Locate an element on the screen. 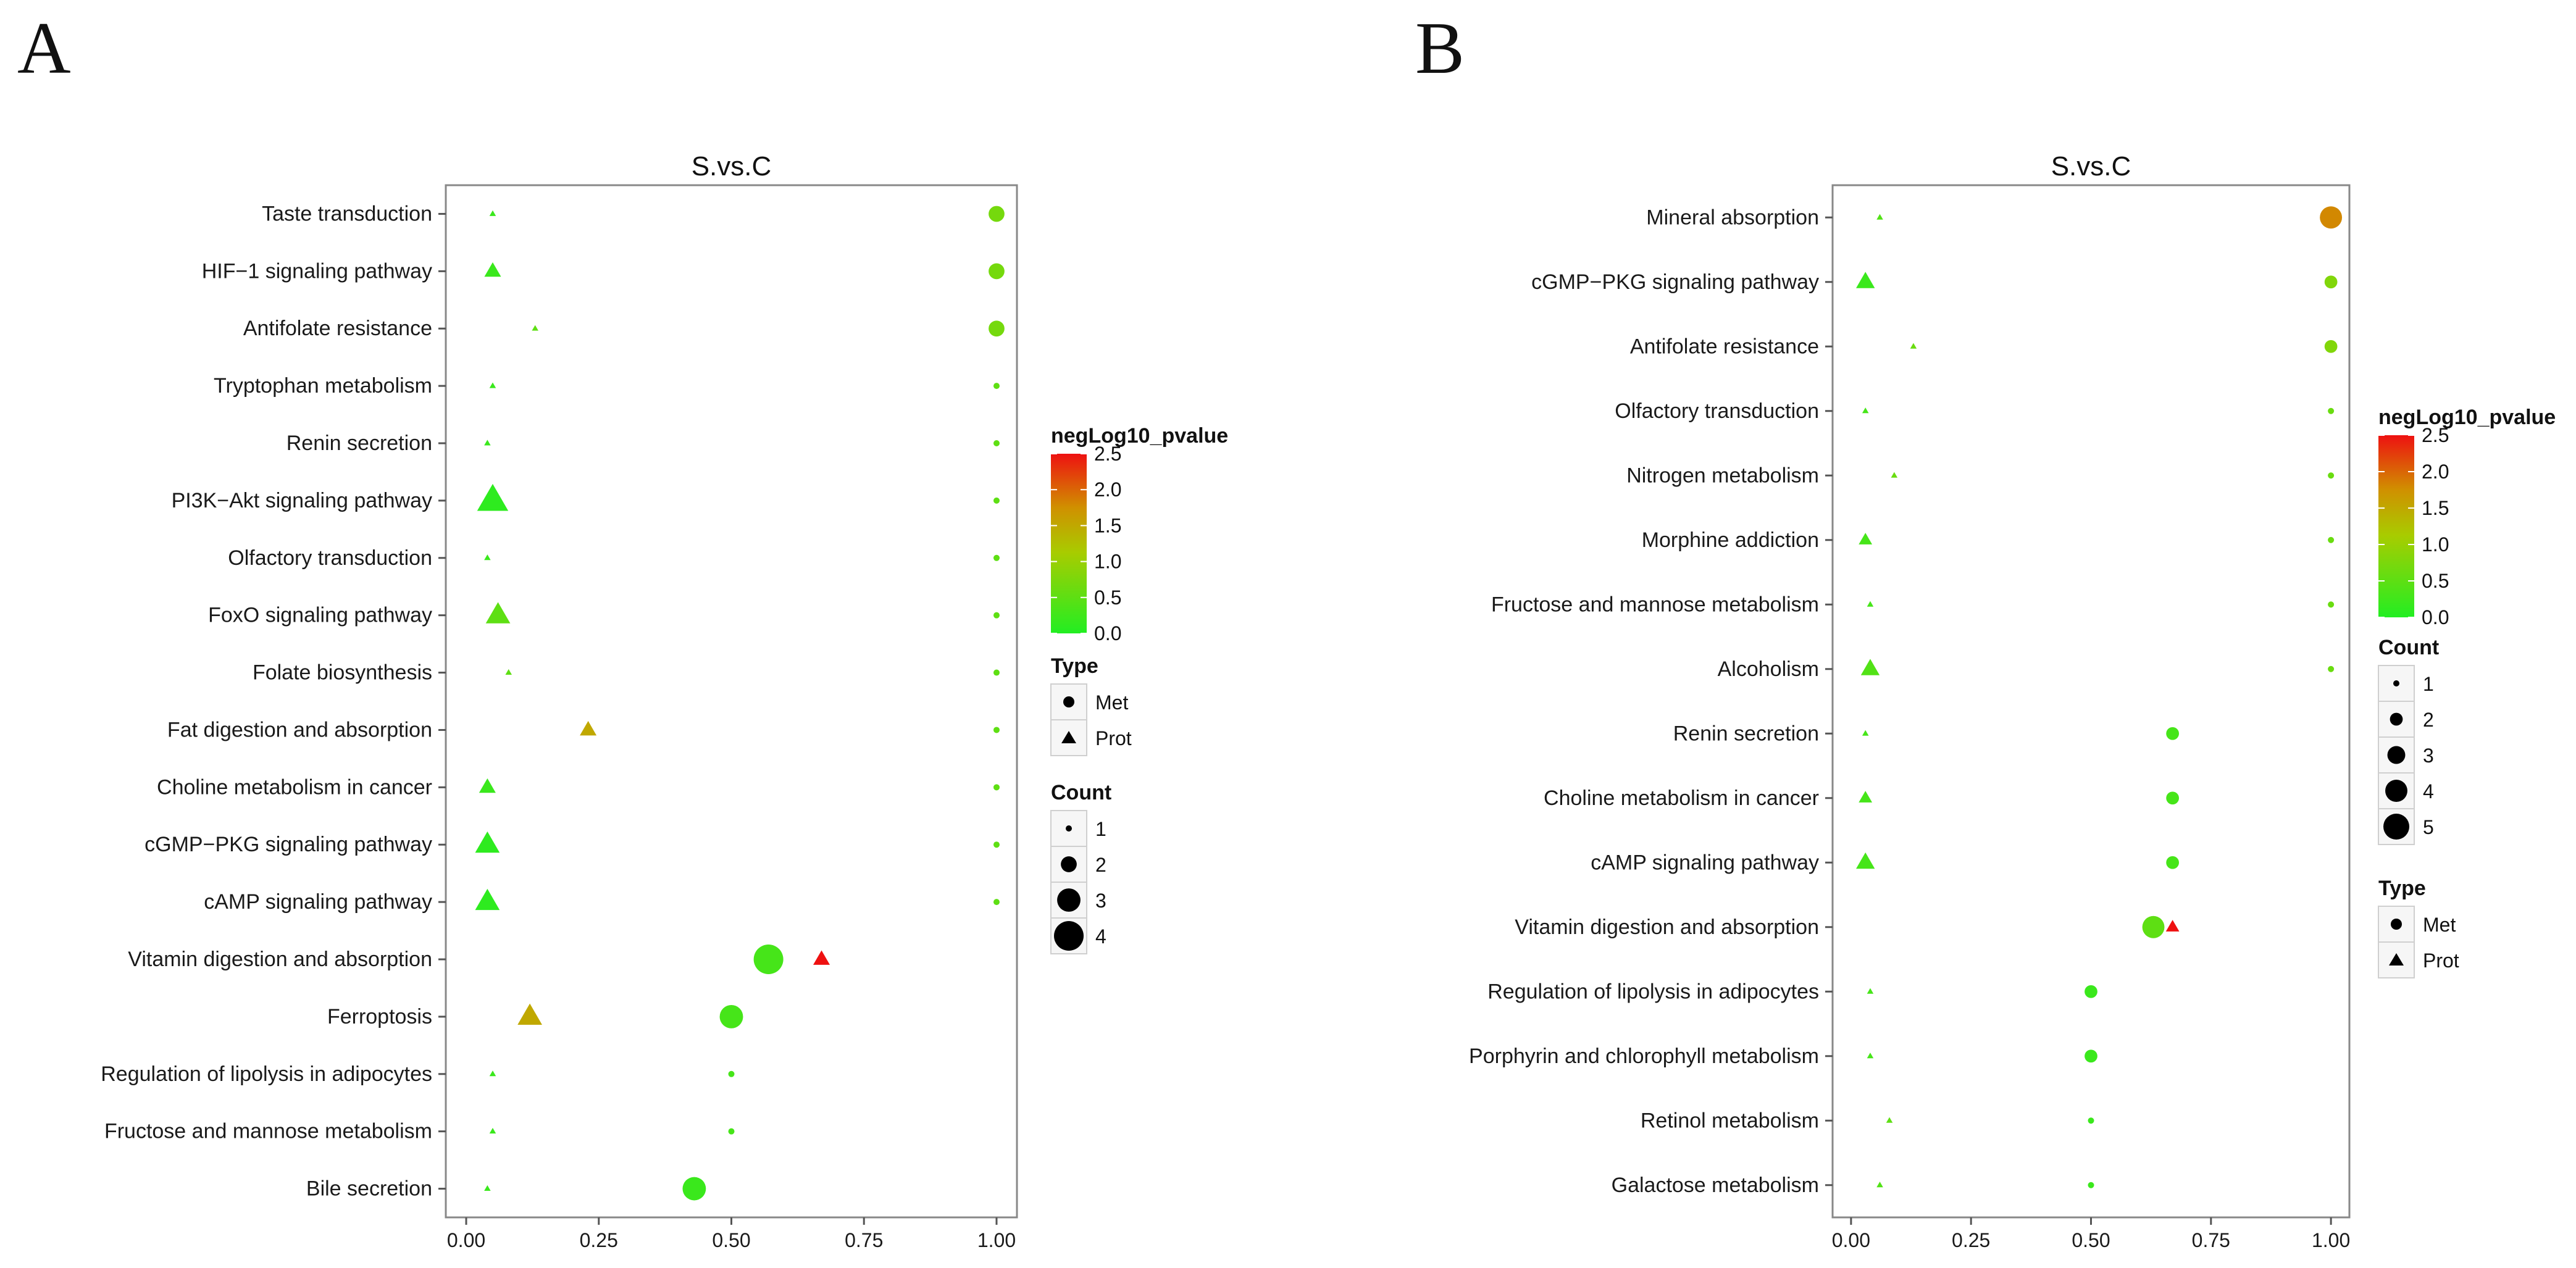 This screenshot has width=2576, height=1268. panel-a-legend-type-label: Met is located at coordinates (1112, 702).